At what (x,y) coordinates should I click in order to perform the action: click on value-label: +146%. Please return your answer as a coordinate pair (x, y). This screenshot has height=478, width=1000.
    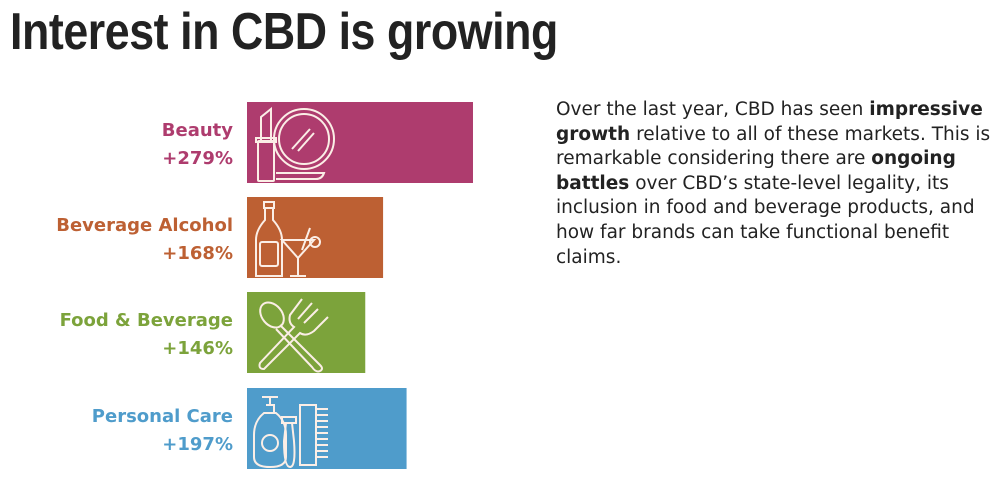
    Looking at the image, I should click on (197, 348).